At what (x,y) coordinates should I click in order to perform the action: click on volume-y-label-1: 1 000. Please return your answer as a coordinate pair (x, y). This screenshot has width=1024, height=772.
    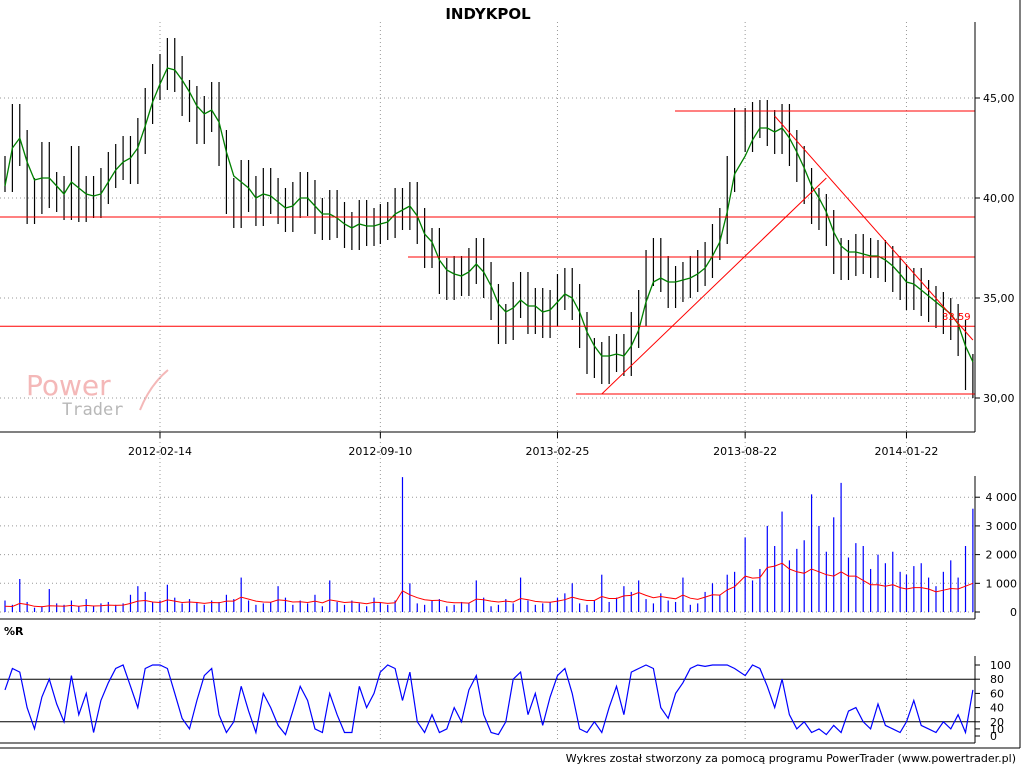
    Looking at the image, I should click on (1002, 583).